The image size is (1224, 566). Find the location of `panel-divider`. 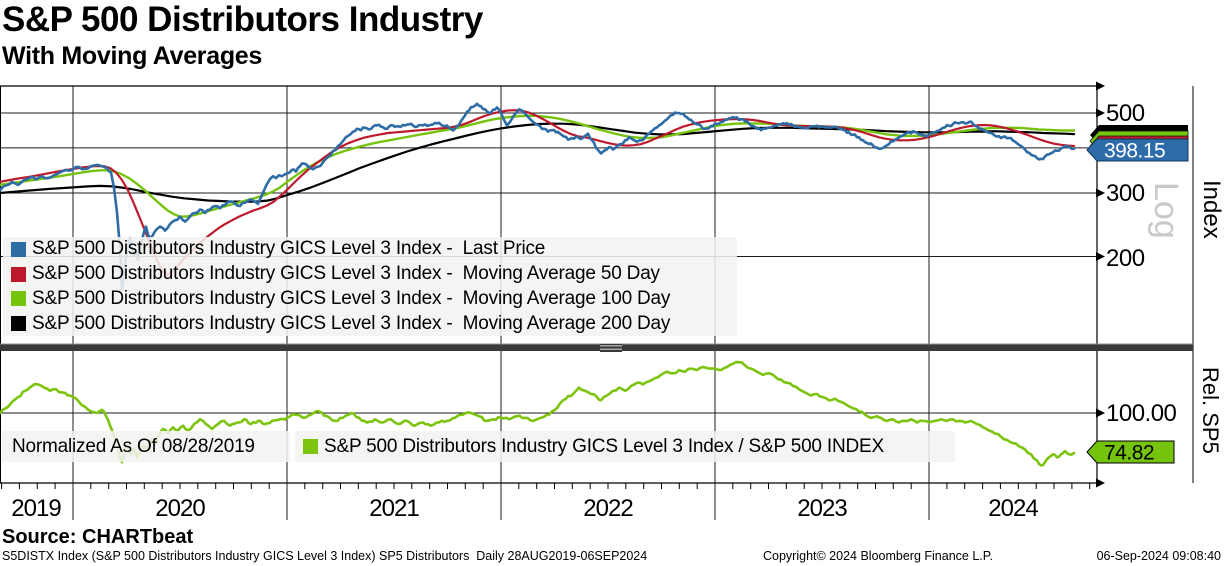

panel-divider is located at coordinates (596, 347).